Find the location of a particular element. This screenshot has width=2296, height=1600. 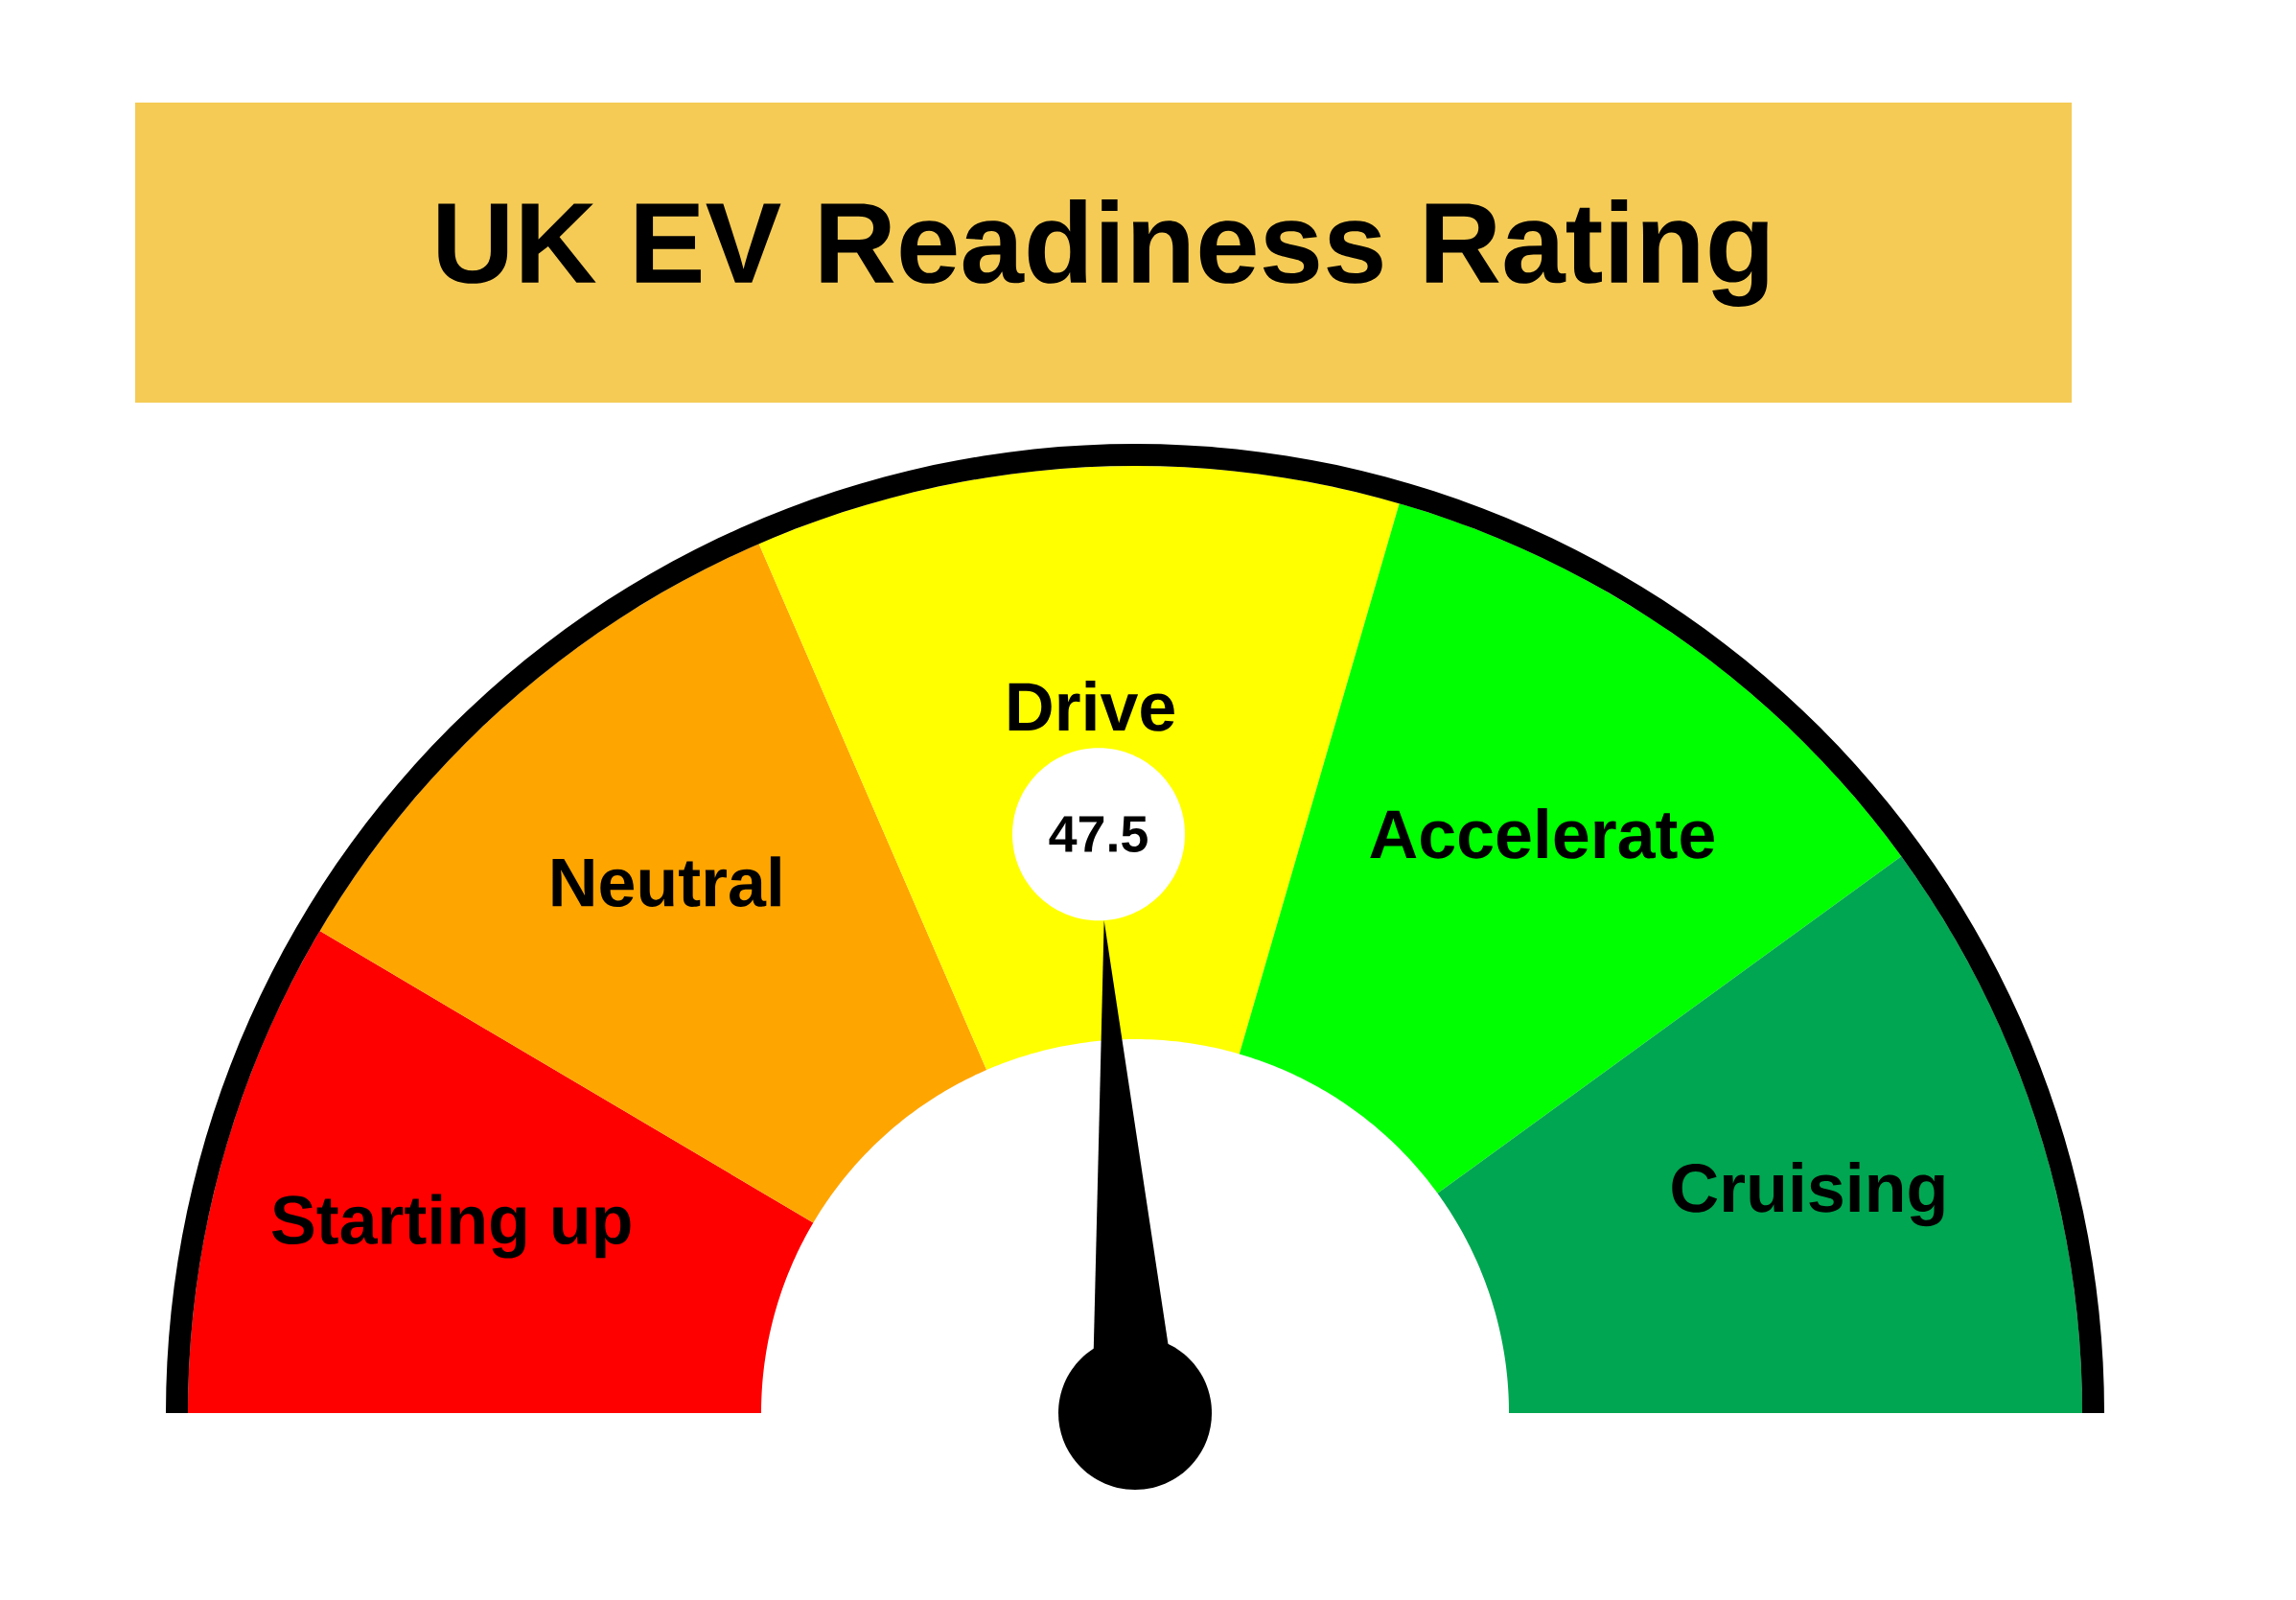

slice-label: Drive is located at coordinates (1091, 706).